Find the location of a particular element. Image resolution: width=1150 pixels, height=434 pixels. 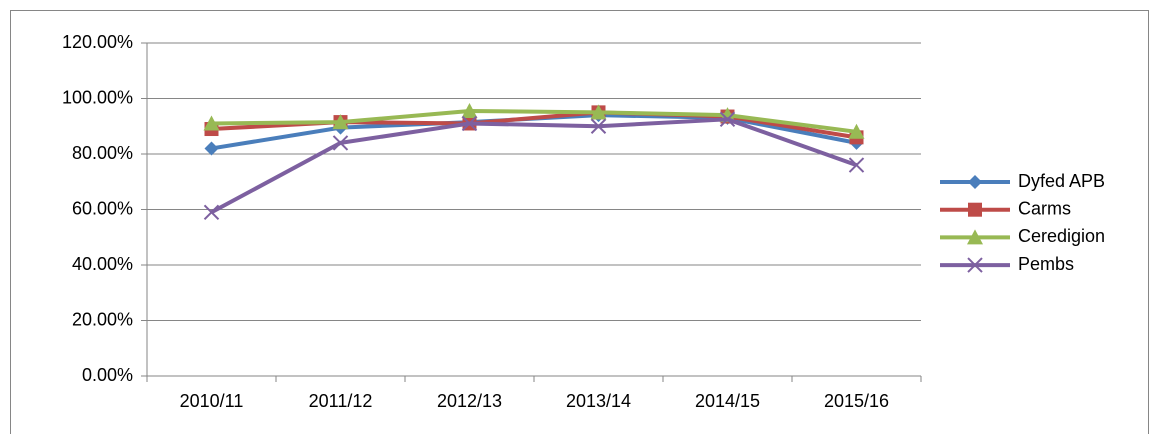

x-tick-label: 2014/15 is located at coordinates (727, 401).